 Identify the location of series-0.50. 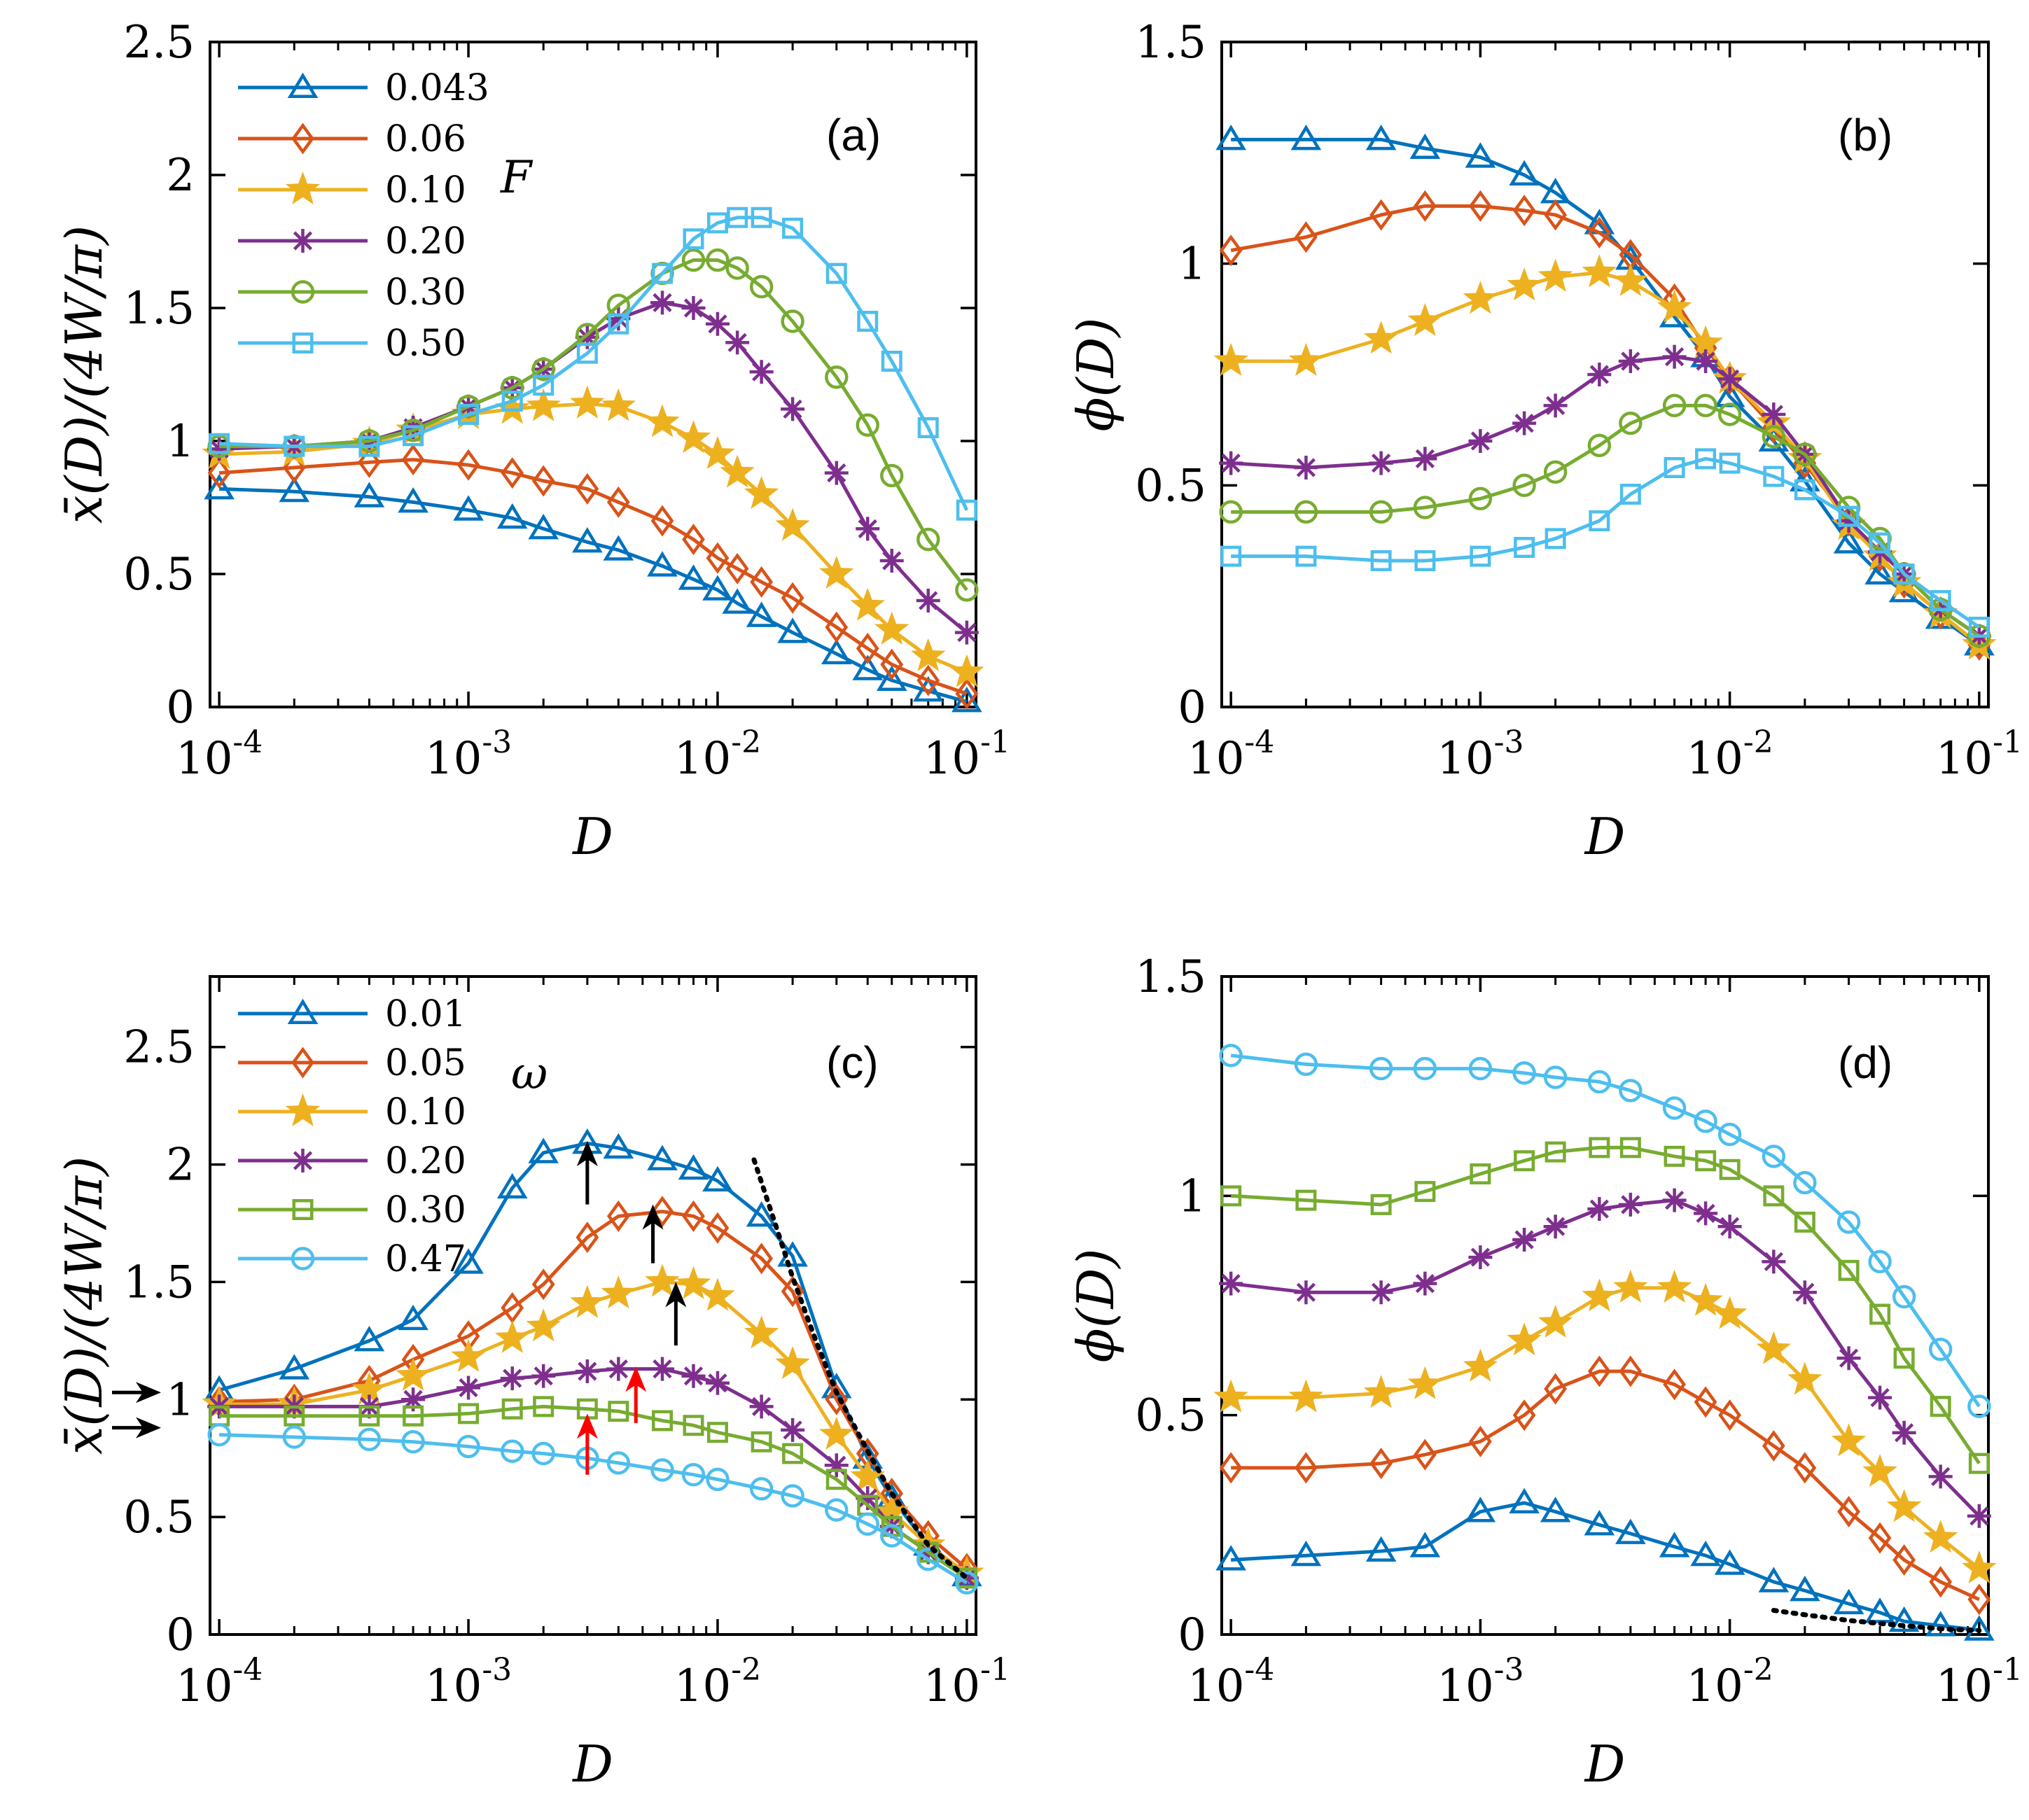
(593, 363).